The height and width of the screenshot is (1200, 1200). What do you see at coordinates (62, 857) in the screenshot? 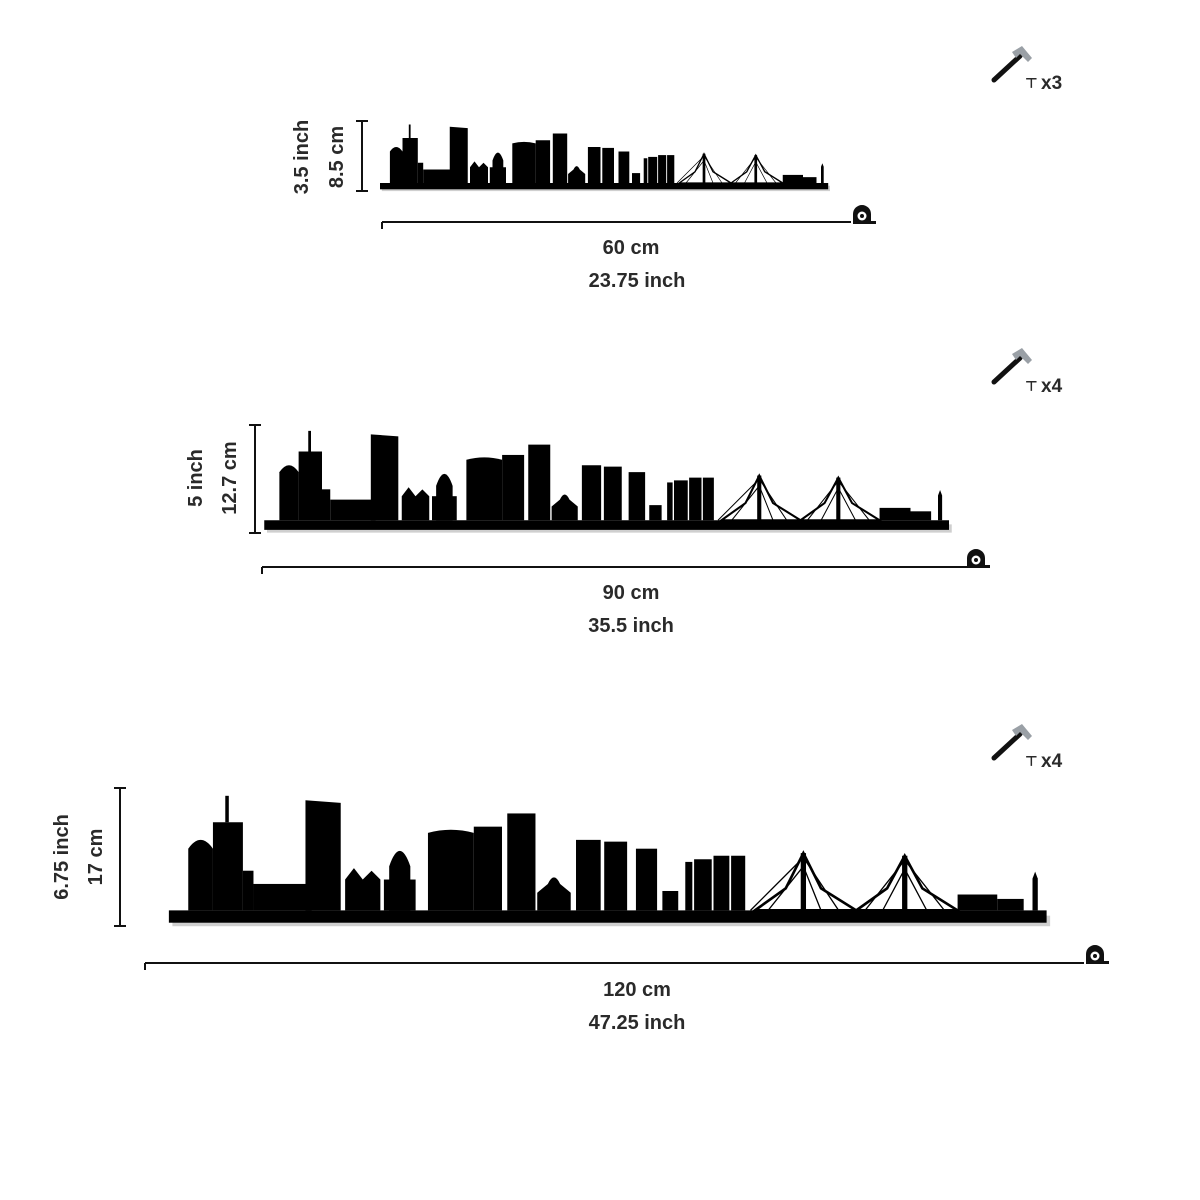
I see `height-inch: 6.75 inch` at bounding box center [62, 857].